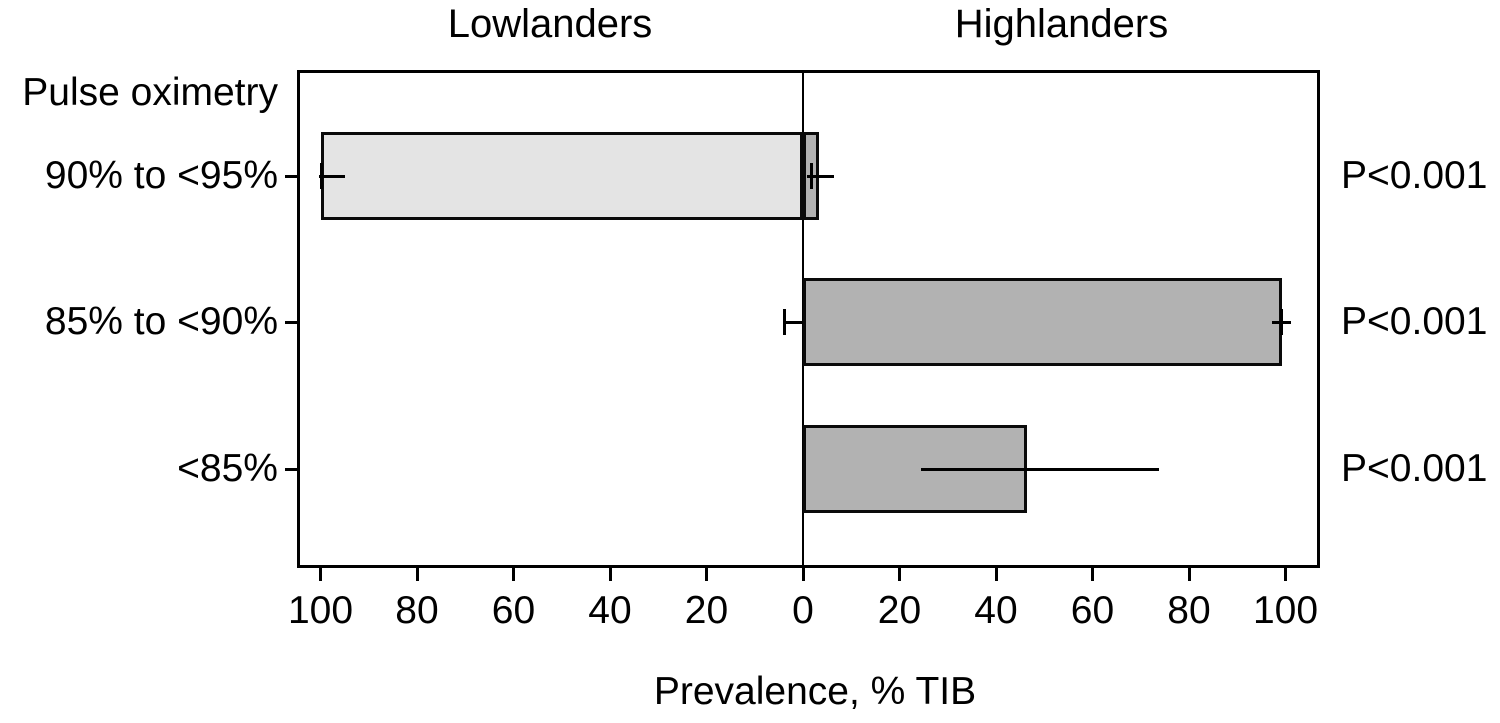 The width and height of the screenshot is (1500, 723). Describe the element at coordinates (803, 610) in the screenshot. I see `x-tick-label: 0` at that location.